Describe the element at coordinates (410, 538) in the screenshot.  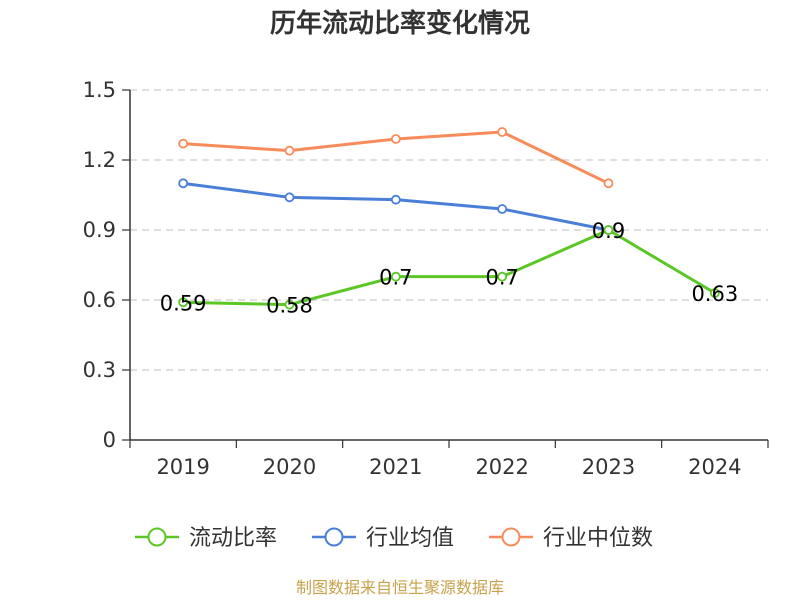
I see `legend-label: 行业均值` at that location.